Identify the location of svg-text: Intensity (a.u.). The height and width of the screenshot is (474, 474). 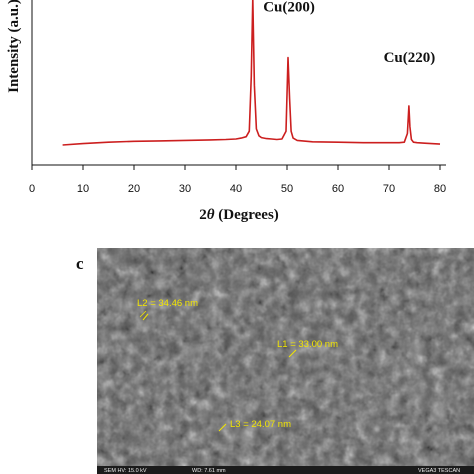
(14, 46).